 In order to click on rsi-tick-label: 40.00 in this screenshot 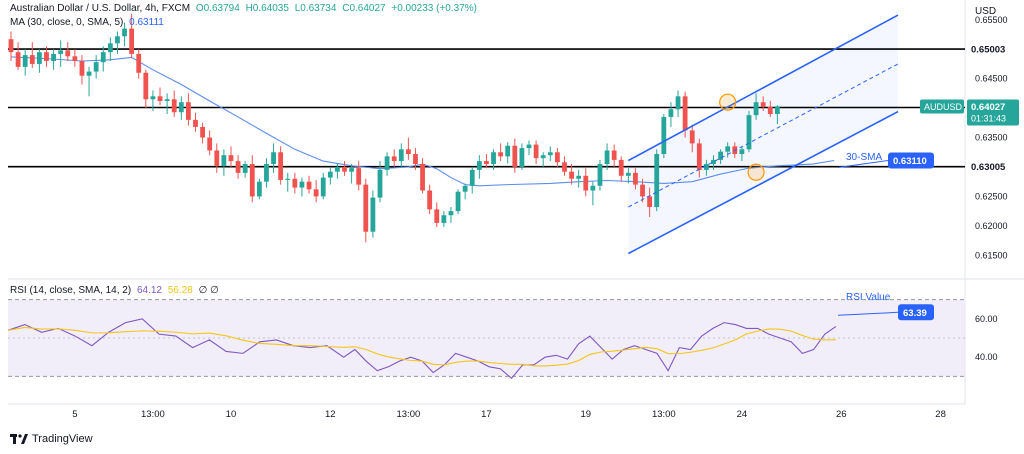, I will do `click(986, 357)`.